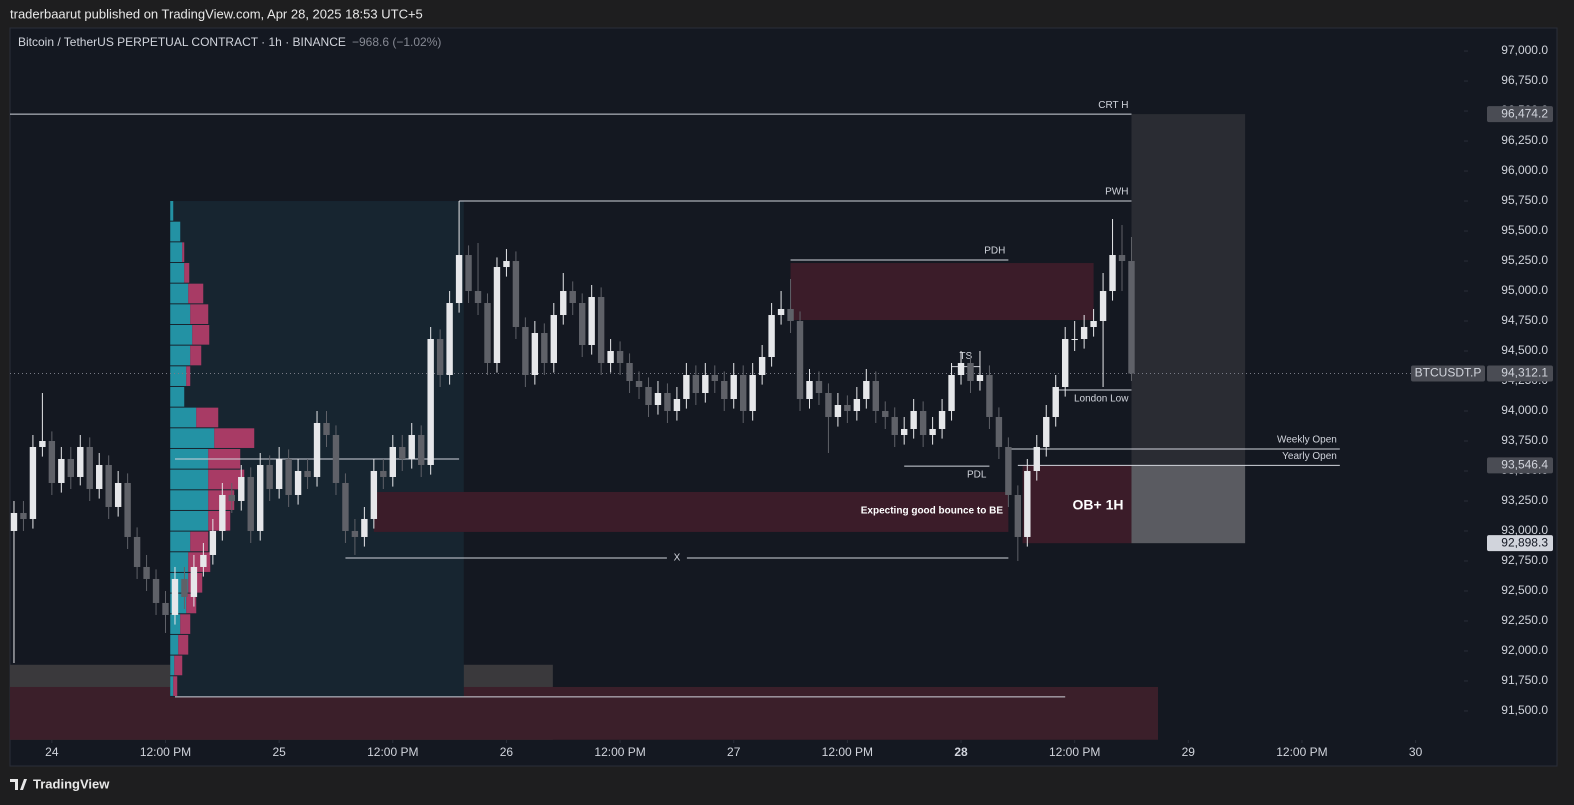 The height and width of the screenshot is (805, 1574). I want to click on tv-logo, so click(18, 784).